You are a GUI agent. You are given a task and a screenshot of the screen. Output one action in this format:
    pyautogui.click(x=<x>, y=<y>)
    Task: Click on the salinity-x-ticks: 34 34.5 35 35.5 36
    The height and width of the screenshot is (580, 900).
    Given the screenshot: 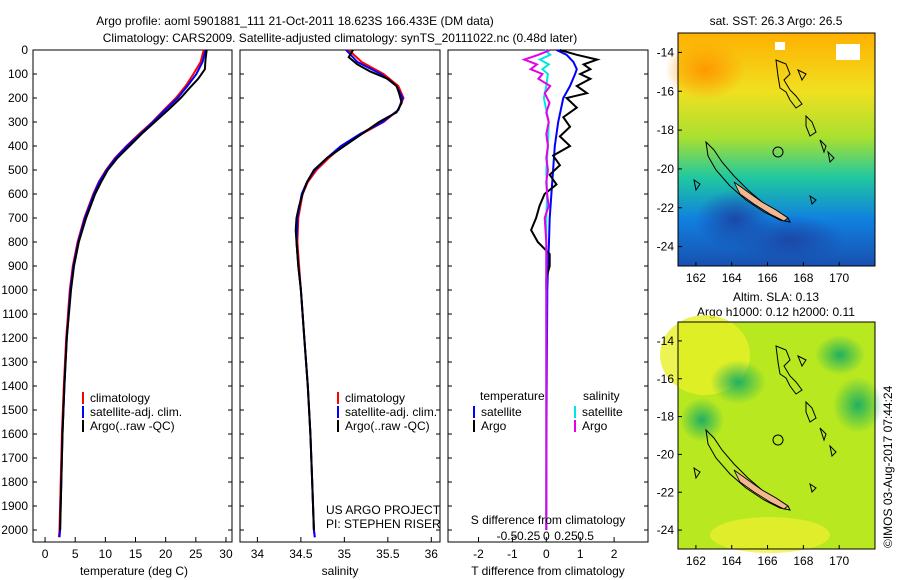 What is the action you would take?
    pyautogui.click(x=344, y=549)
    